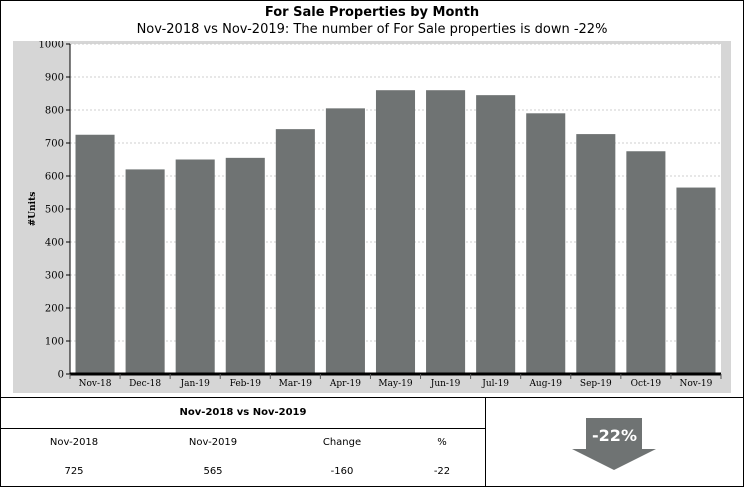 The width and height of the screenshot is (744, 491). Describe the element at coordinates (345, 384) in the screenshot. I see `x-tick-label: Apr-19` at that location.